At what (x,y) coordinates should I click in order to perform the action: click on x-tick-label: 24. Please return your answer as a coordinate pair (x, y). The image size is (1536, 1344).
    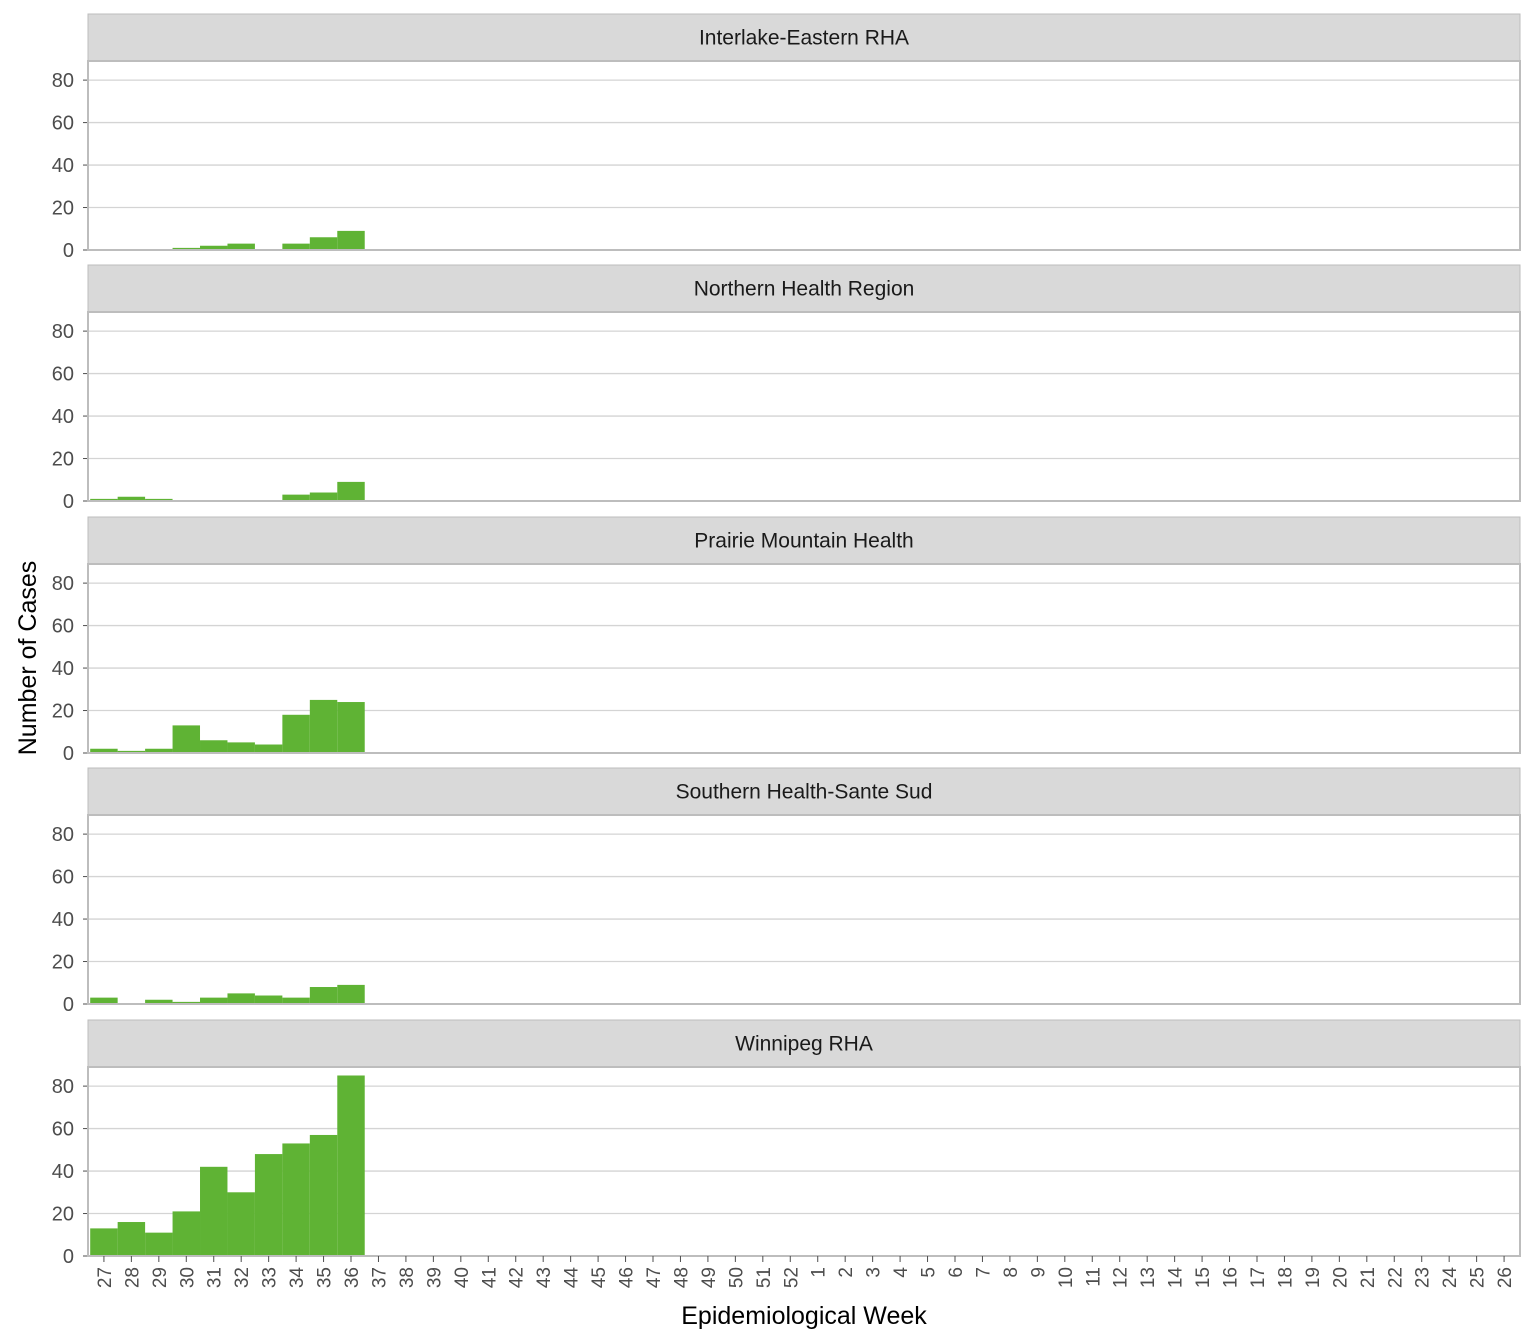
    Looking at the image, I should click on (1450, 1278).